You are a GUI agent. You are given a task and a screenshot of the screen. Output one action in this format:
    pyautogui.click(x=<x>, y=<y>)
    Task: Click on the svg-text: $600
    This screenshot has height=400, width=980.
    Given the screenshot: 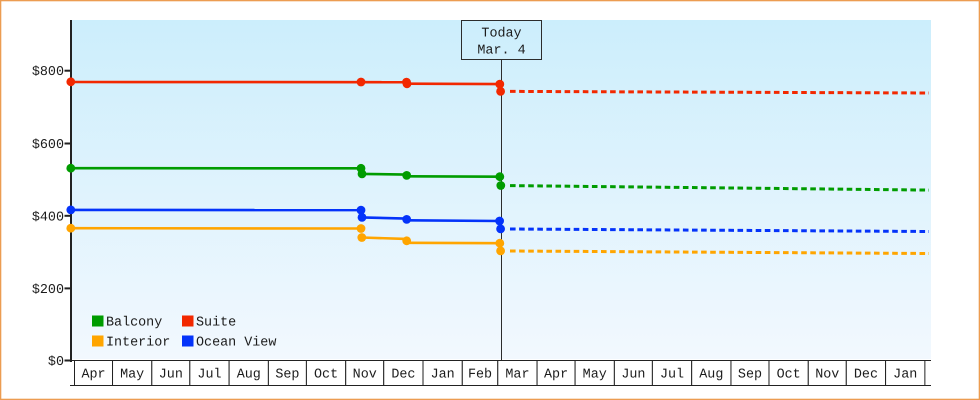 What is the action you would take?
    pyautogui.click(x=48, y=145)
    